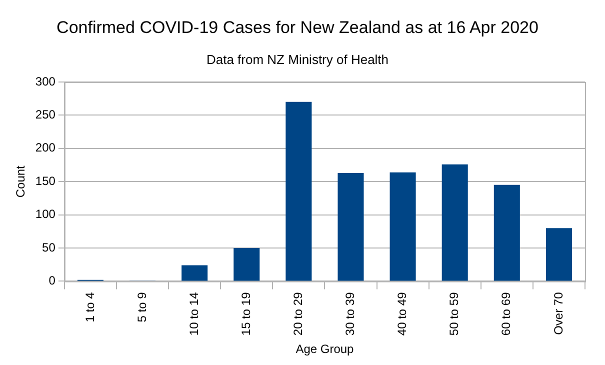 The width and height of the screenshot is (605, 365). Describe the element at coordinates (52, 281) in the screenshot. I see `y-tick-label: 0` at that location.